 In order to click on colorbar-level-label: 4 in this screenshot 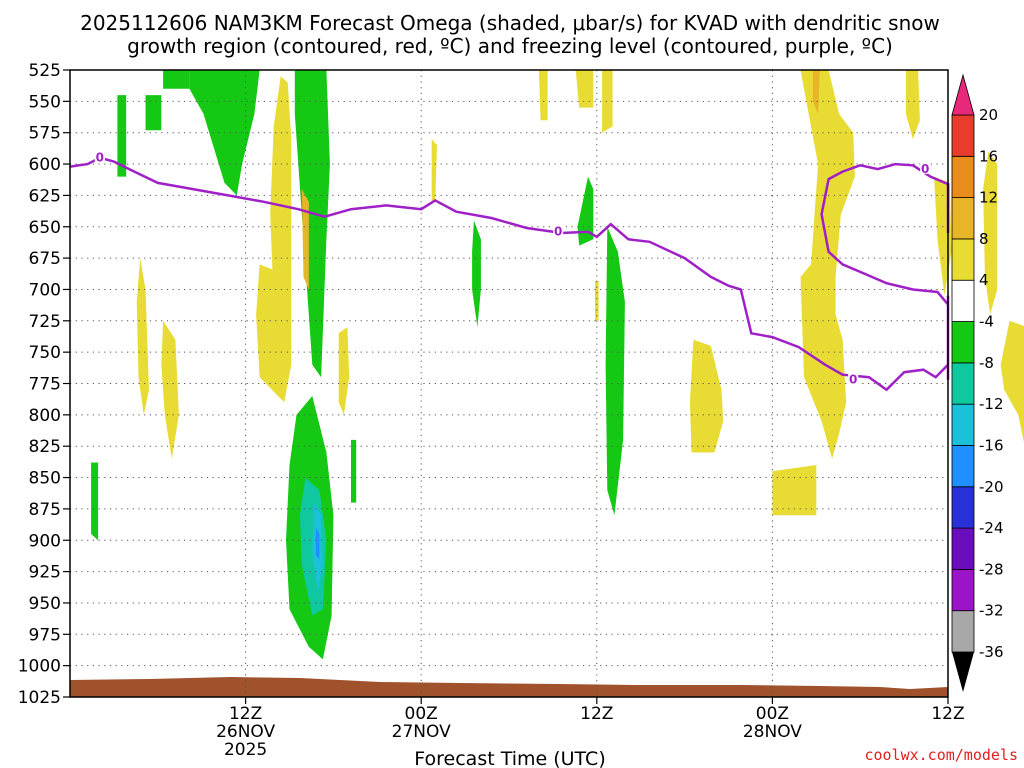, I will do `click(984, 280)`.